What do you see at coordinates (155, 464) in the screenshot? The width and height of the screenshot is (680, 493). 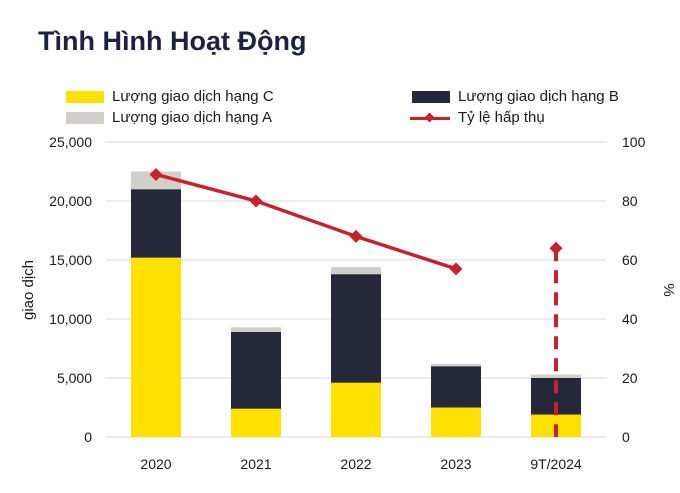 I see `x-tick-label: 2020` at bounding box center [155, 464].